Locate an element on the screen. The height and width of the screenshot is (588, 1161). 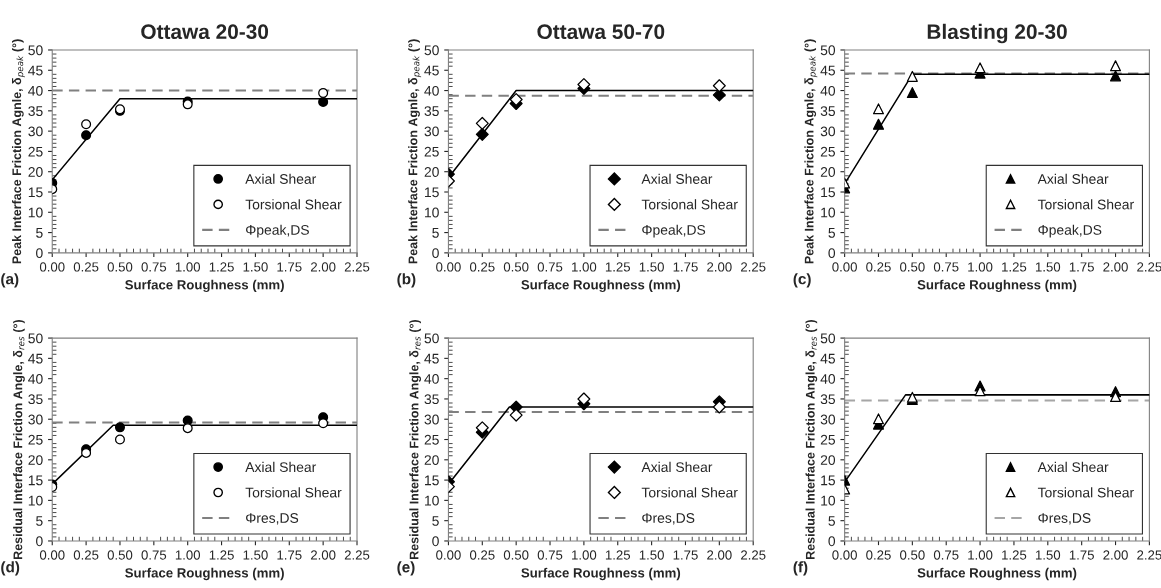
text: (f) is located at coordinates (800, 568).